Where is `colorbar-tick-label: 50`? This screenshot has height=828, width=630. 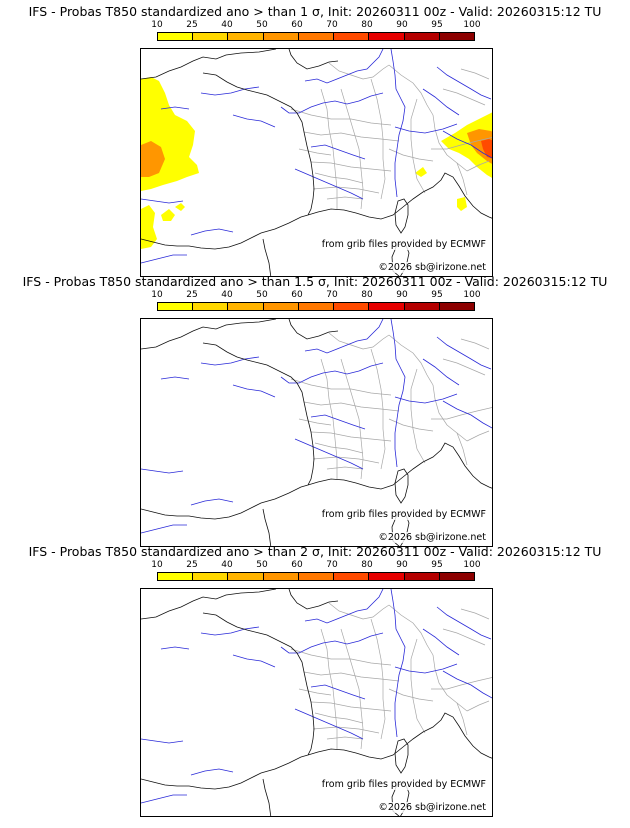 colorbar-tick-label: 50 is located at coordinates (262, 295).